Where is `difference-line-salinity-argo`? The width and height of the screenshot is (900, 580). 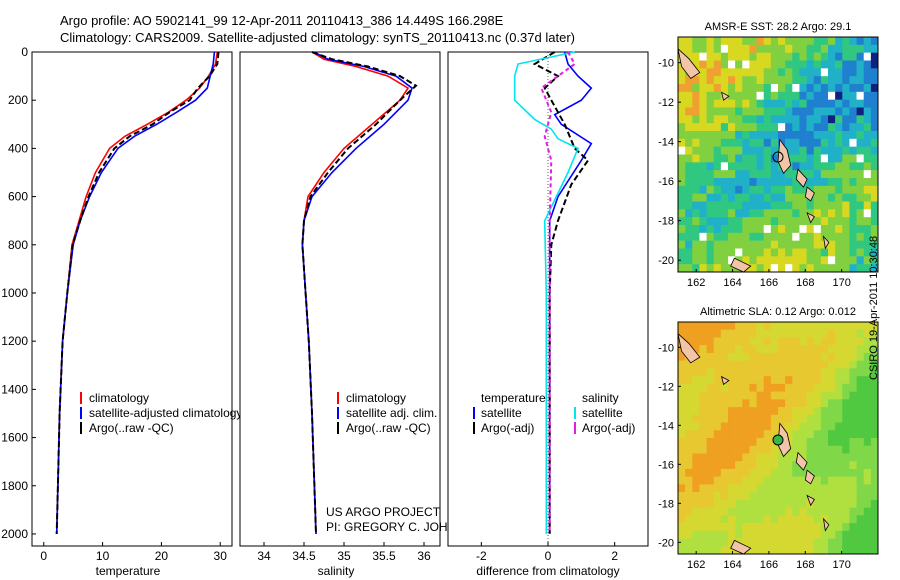 difference-line-salinity-argo is located at coordinates (558, 292).